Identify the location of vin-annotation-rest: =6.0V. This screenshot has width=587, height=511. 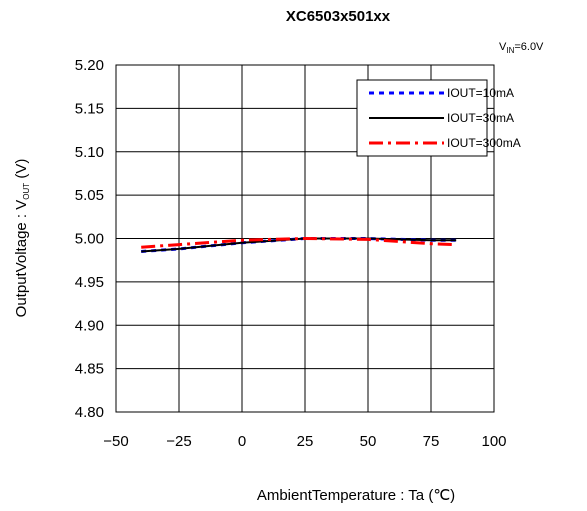
(529, 47).